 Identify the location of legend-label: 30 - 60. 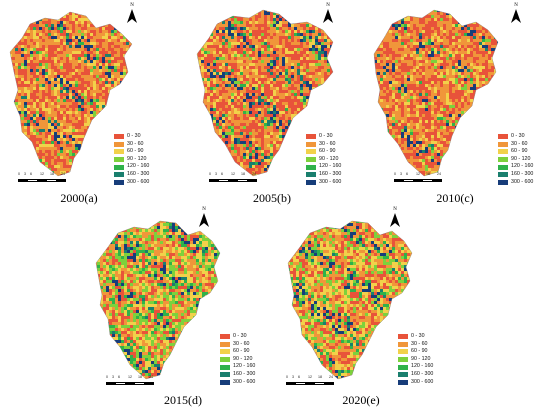
(135, 143).